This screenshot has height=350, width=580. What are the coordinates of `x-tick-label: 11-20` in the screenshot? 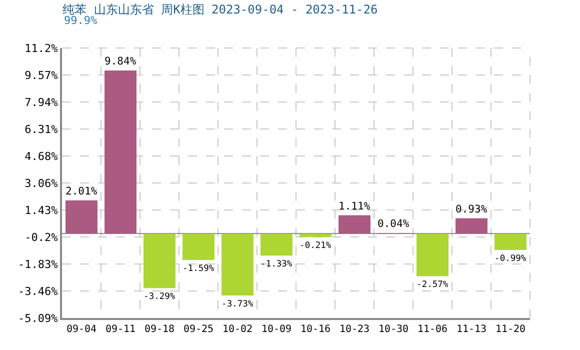 It's located at (510, 329).